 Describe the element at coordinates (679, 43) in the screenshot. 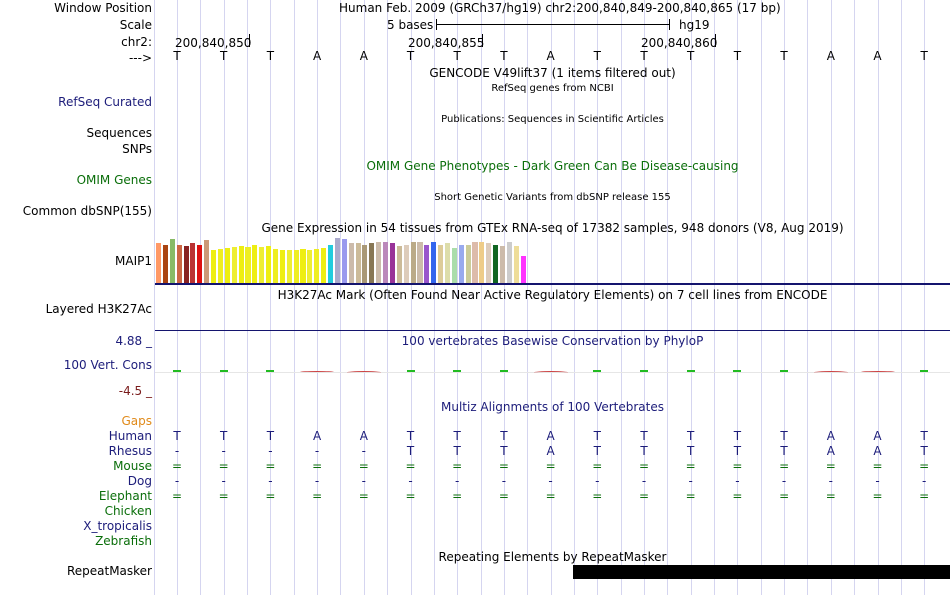

I see `coord-label-3: 200,840,860` at that location.